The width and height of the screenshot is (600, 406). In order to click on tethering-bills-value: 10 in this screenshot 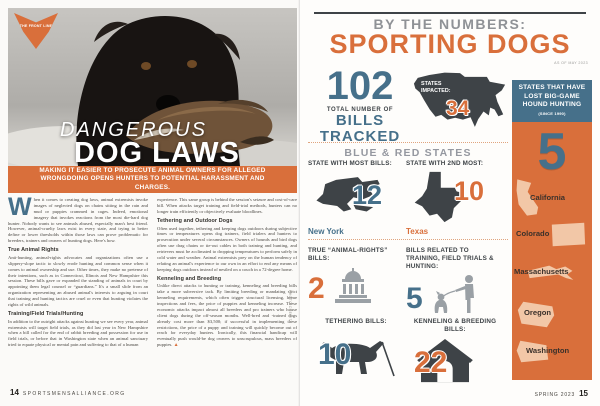, I will do `click(335, 354)`.